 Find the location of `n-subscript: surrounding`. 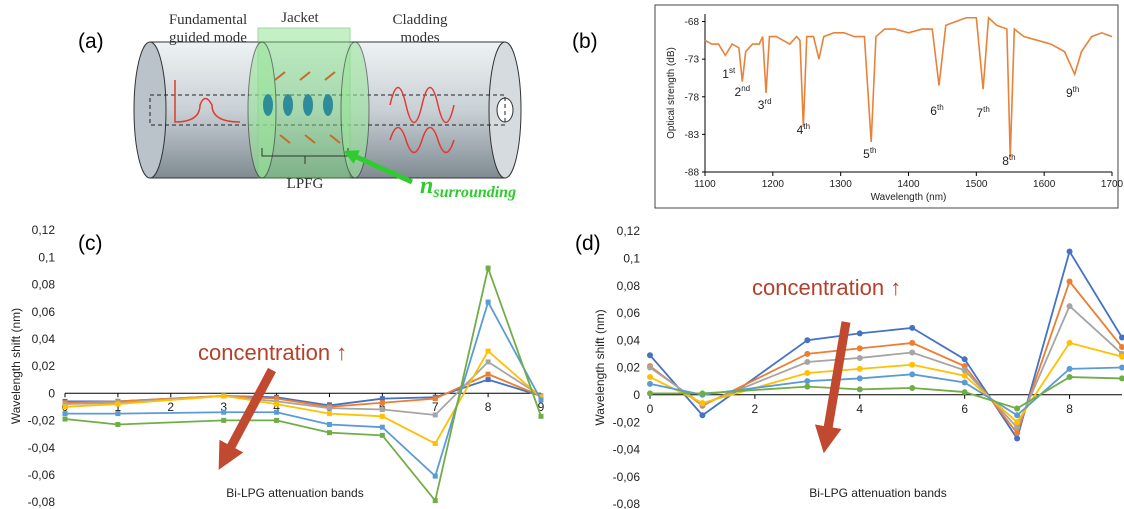

n-subscript: surrounding is located at coordinates (474, 192).